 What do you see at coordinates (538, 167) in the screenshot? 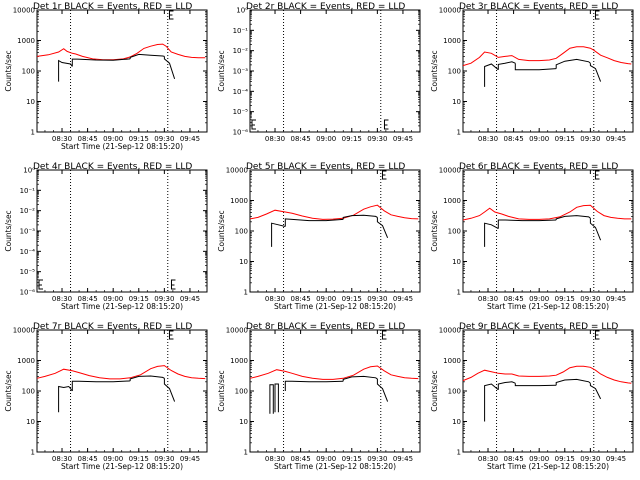
I see `chart-title: Det 6r BLACK = Events, RED = LLD` at bounding box center [538, 167].